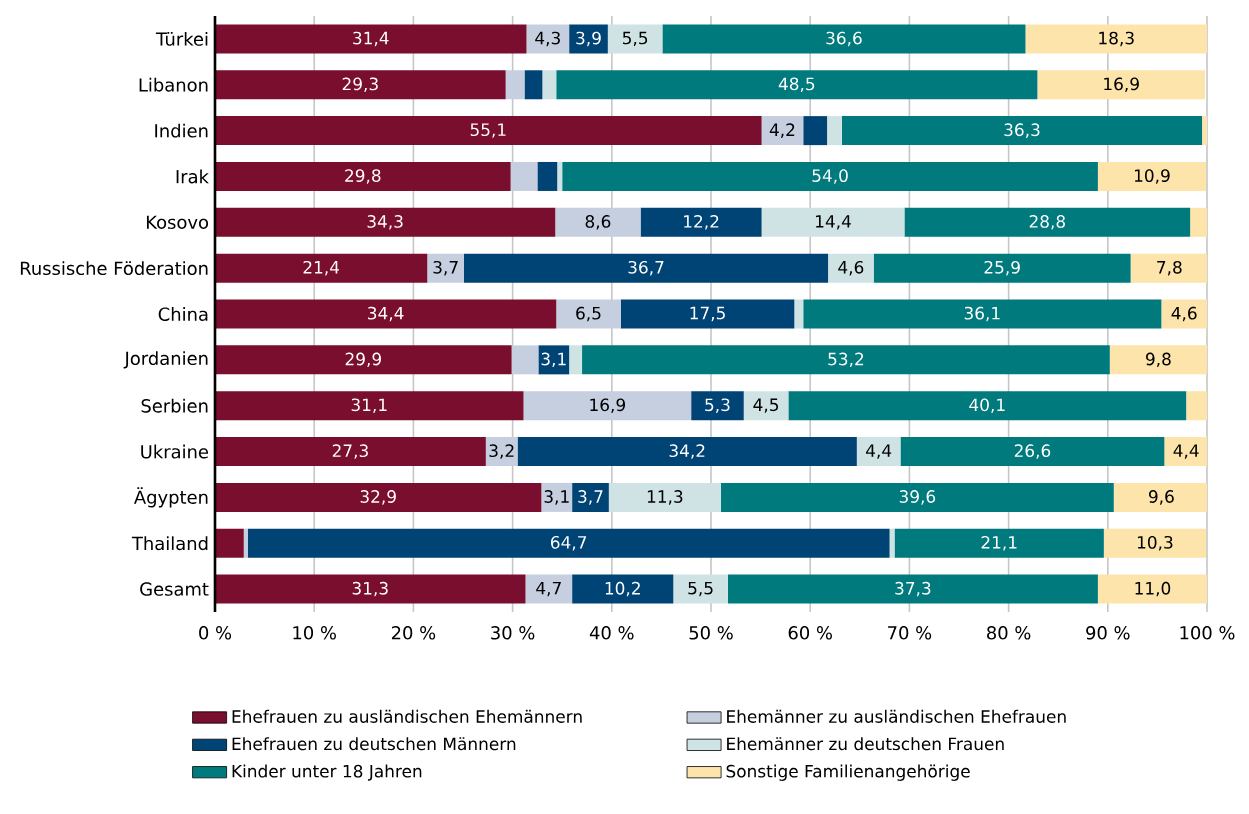  Describe the element at coordinates (1207, 633) in the screenshot. I see `x-tick-label: 100 %` at that location.